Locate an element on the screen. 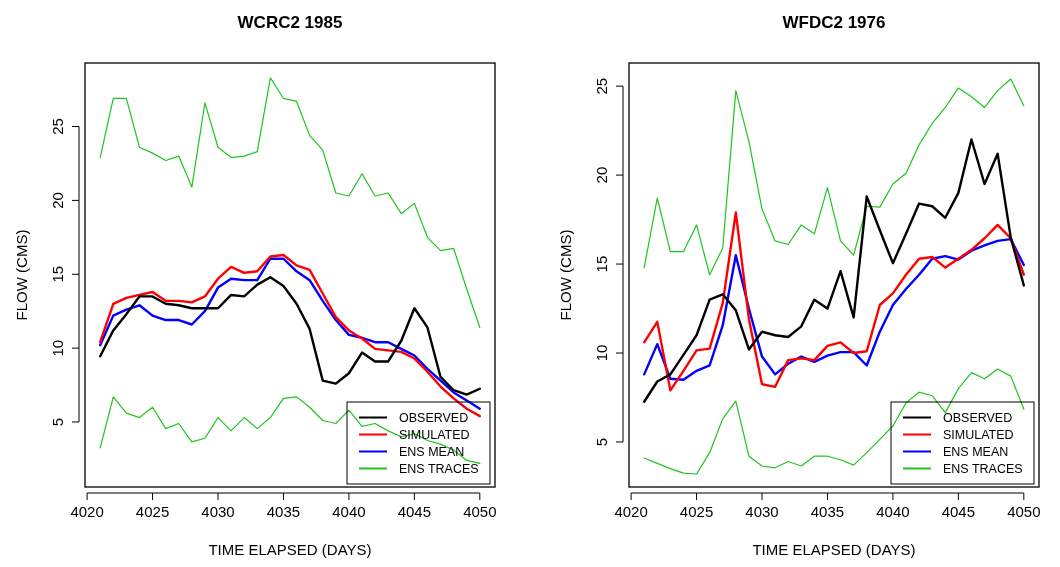  chart-title: WFDC2 1976 is located at coordinates (834, 22).